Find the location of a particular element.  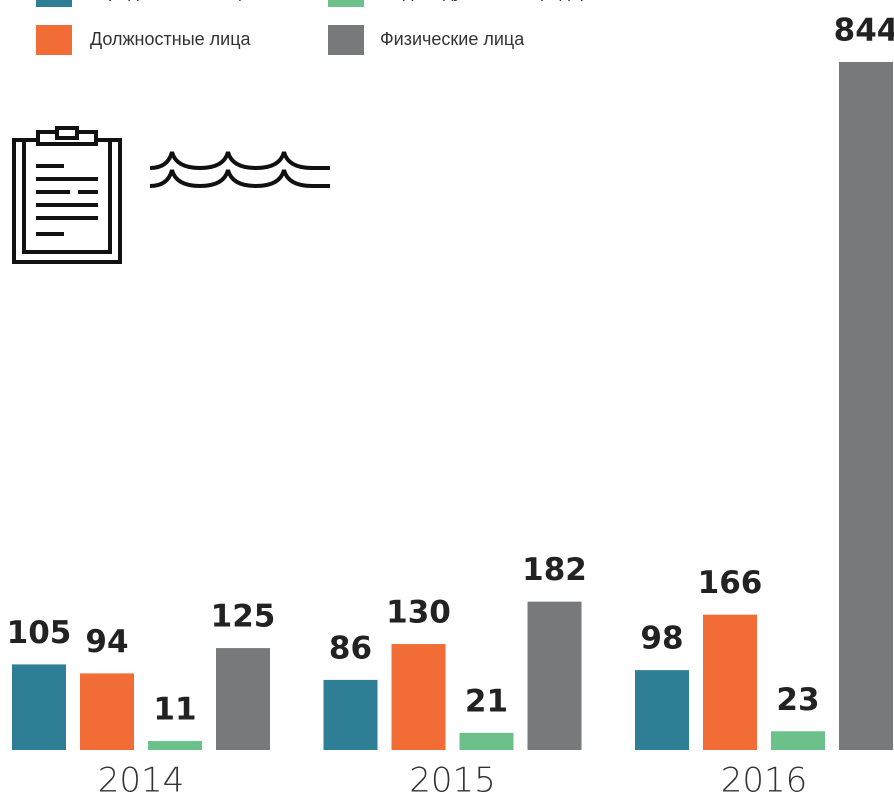

value-label: 844 is located at coordinates (864, 31).